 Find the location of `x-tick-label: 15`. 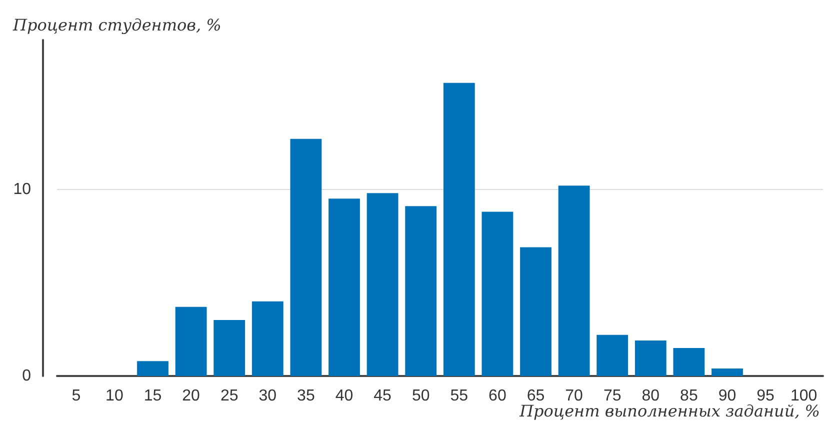

x-tick-label: 15 is located at coordinates (153, 396).